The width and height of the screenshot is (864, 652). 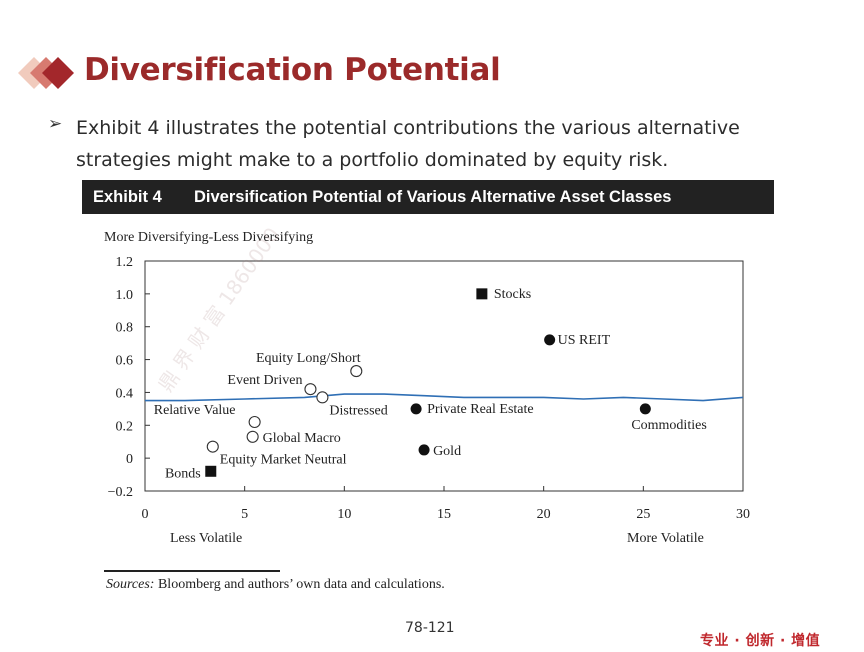 I want to click on point-label: Event Driven, so click(x=264, y=380).